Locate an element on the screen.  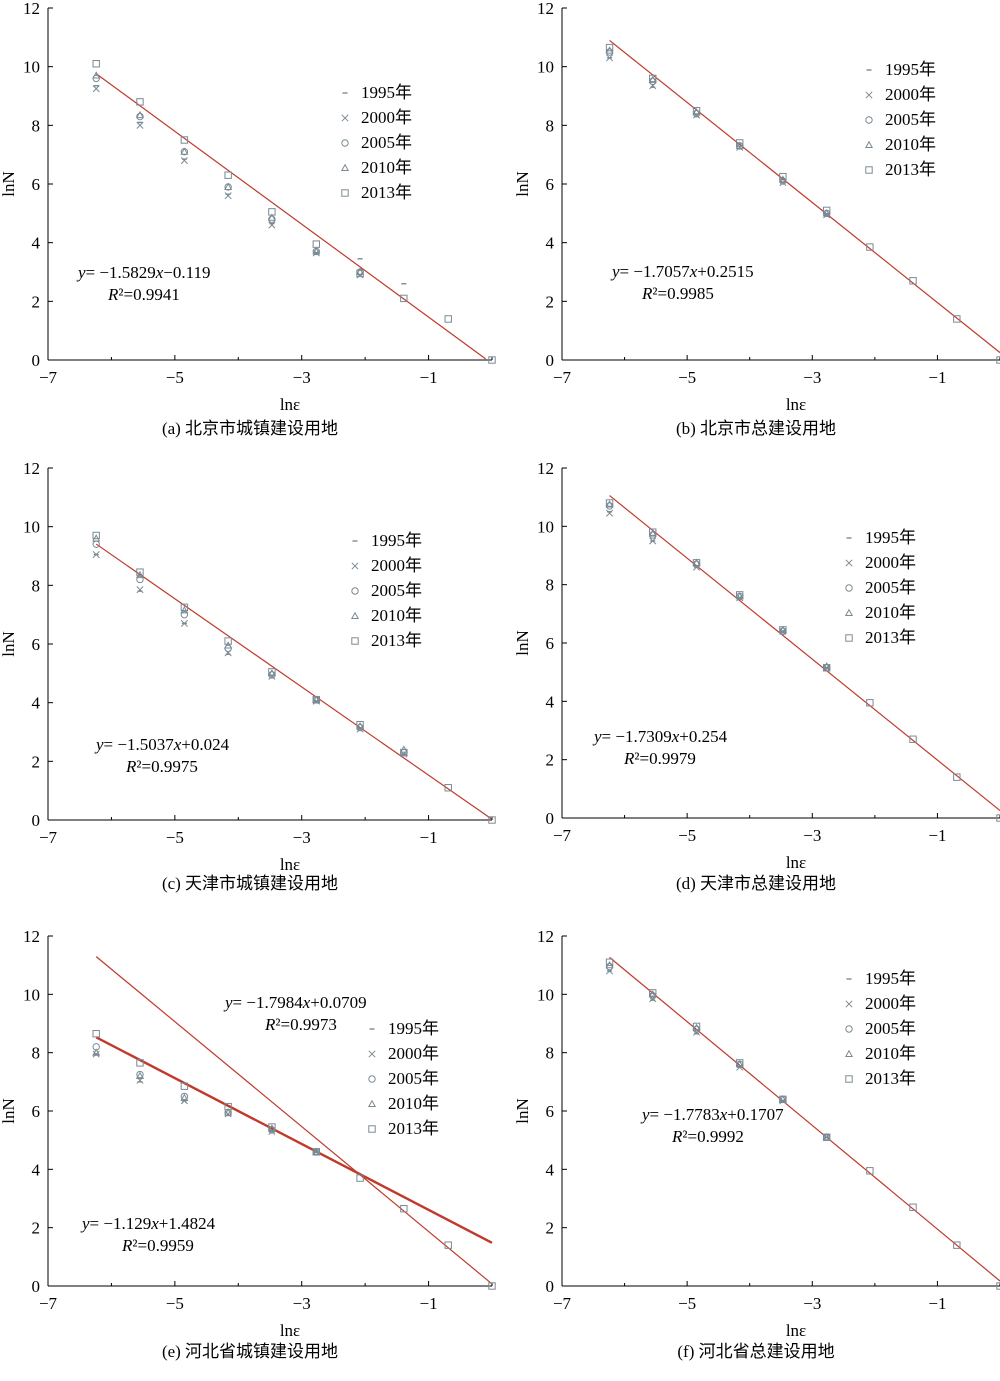
legend-label: 2005年 is located at coordinates (396, 590).